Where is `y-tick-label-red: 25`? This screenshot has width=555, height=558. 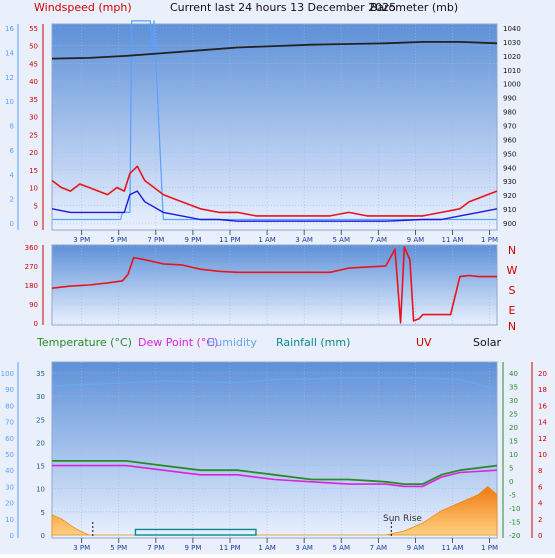 y-tick-label-red: 25 is located at coordinates (33, 135).